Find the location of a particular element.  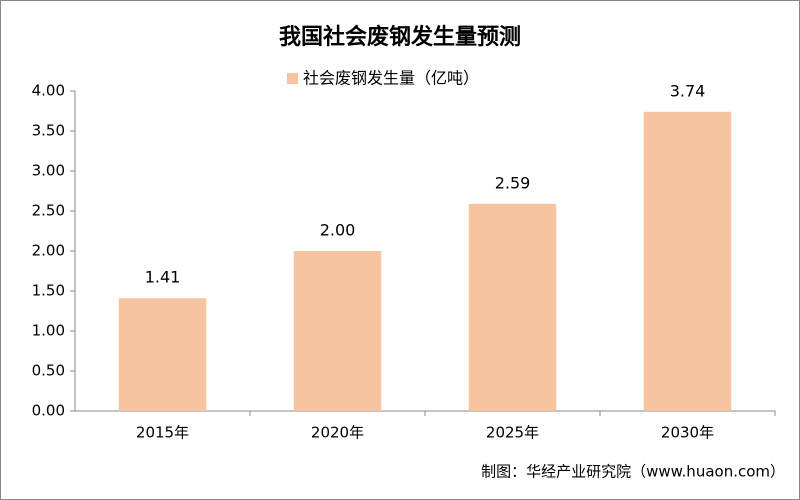

value-label: 2.00 is located at coordinates (338, 230).